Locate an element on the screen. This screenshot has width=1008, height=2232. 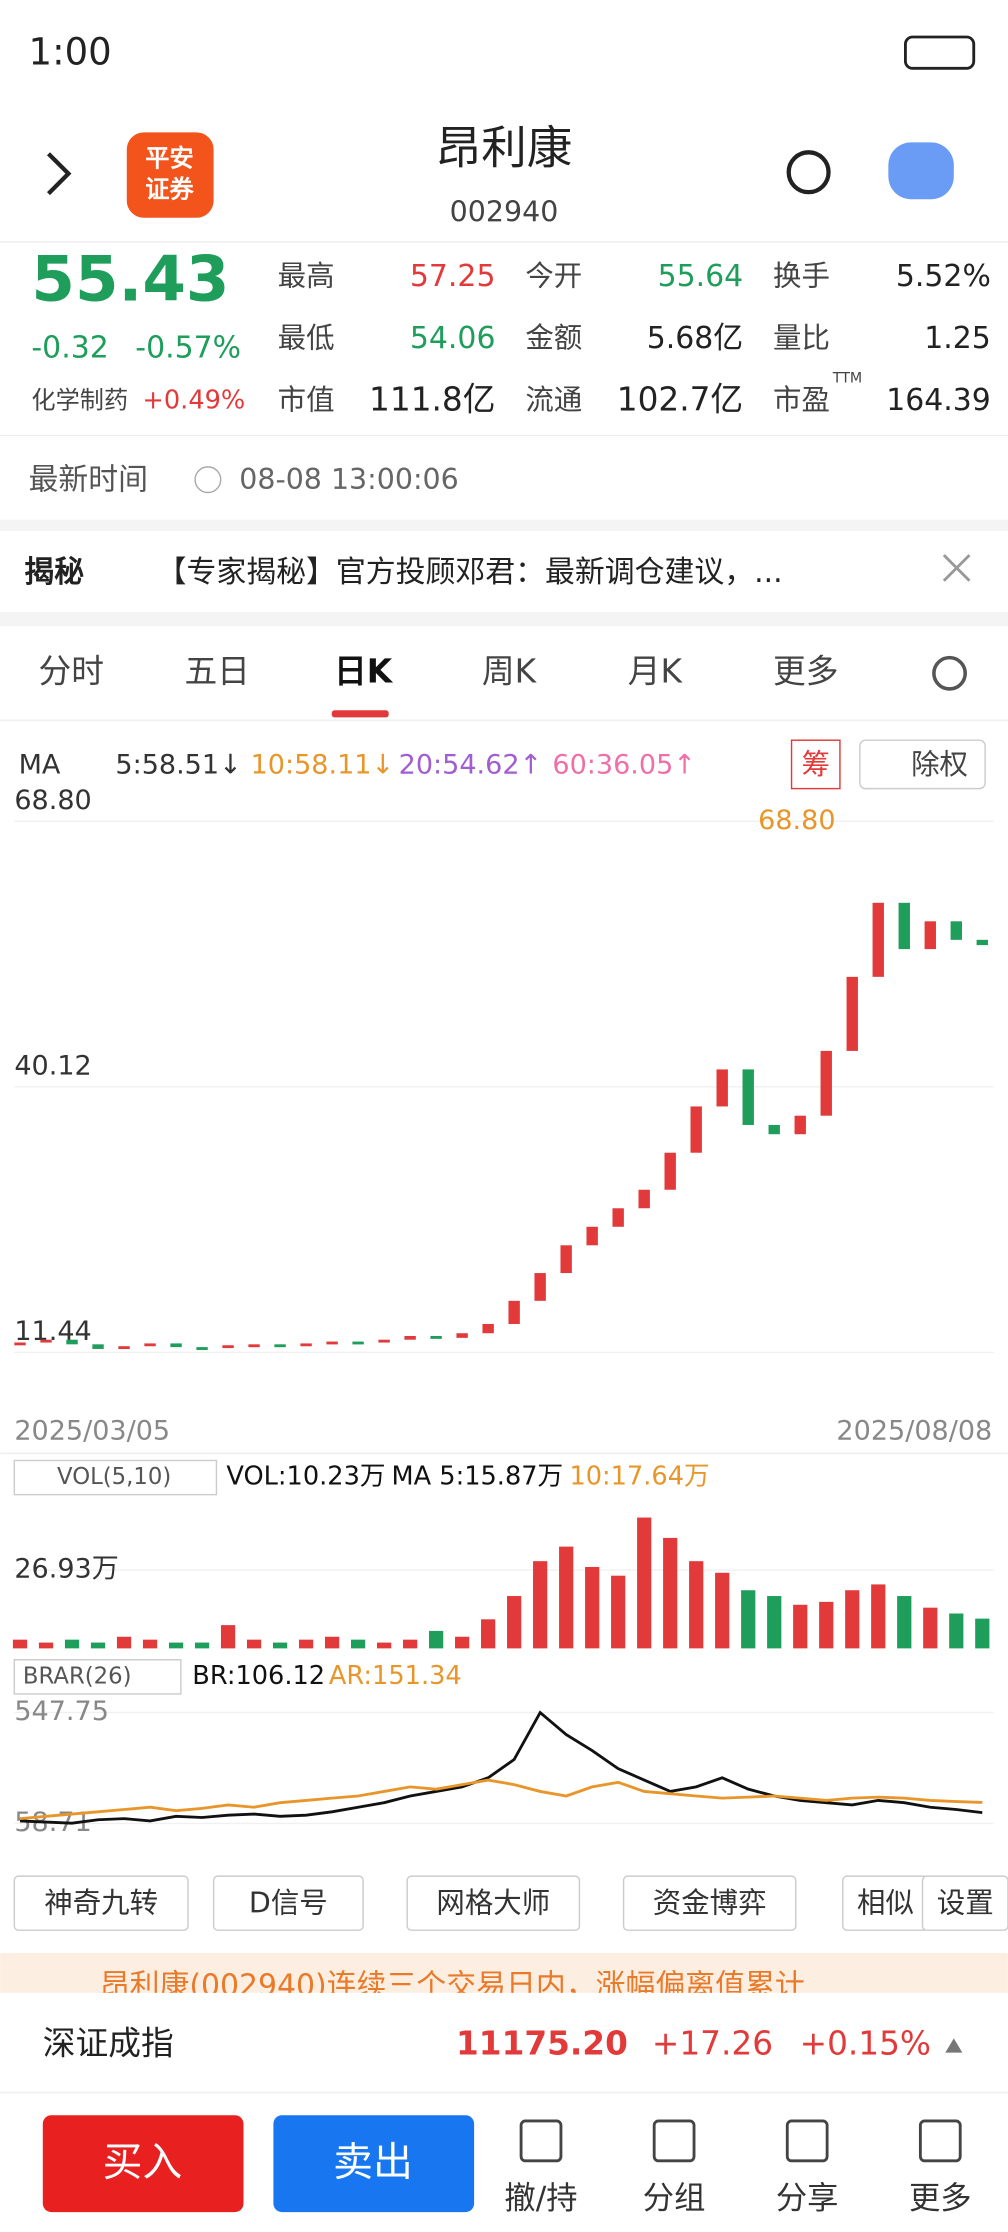
tab: 周K is located at coordinates (510, 671).